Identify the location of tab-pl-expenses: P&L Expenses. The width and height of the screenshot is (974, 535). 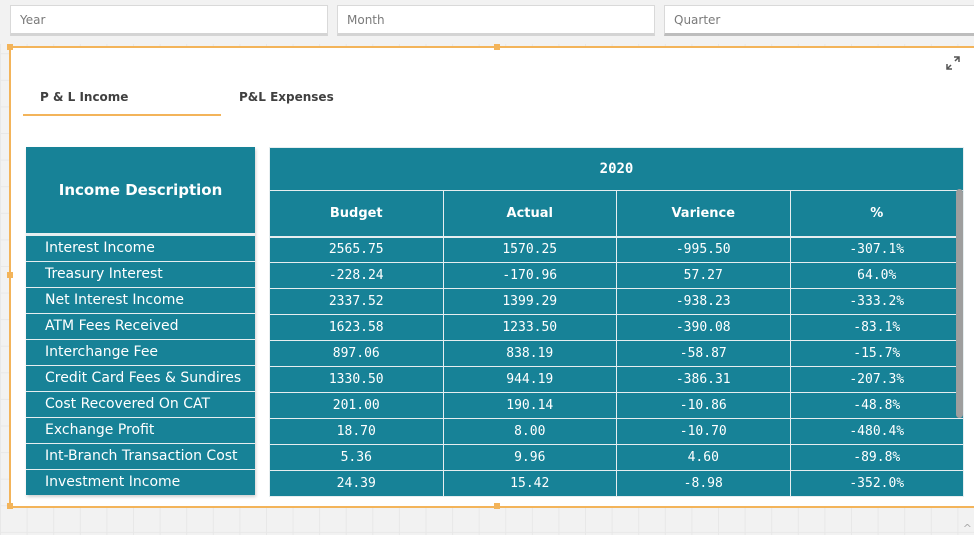
(309, 102).